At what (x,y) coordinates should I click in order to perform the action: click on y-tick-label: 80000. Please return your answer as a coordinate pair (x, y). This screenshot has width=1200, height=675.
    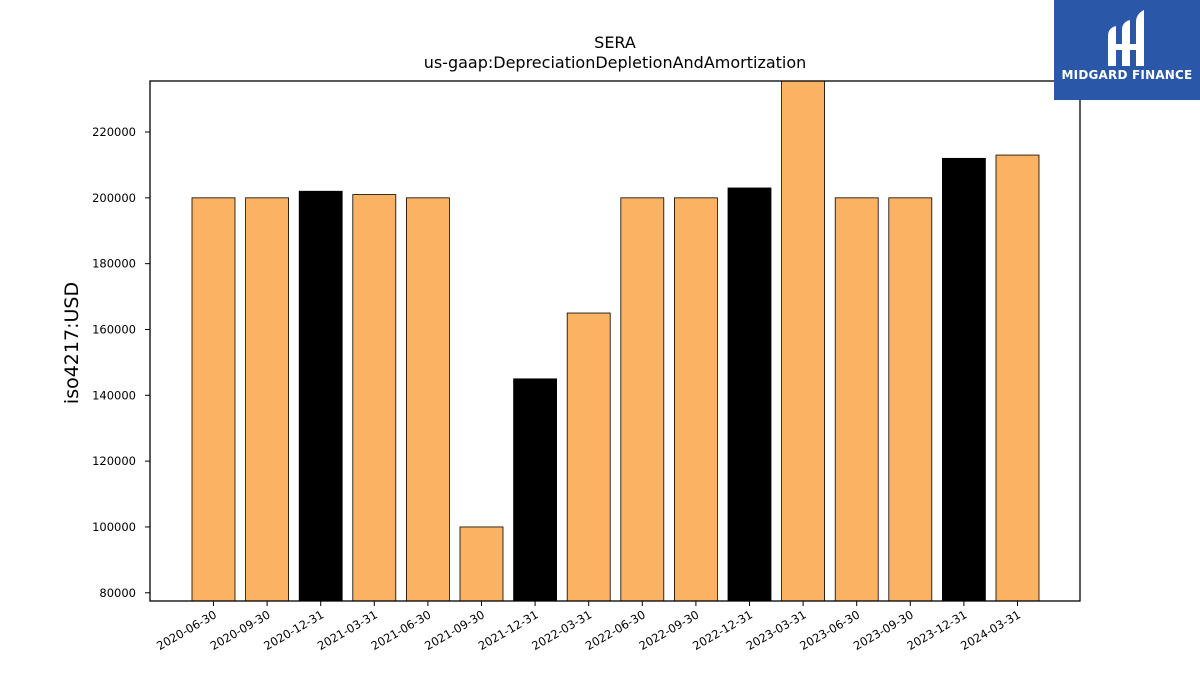
    Looking at the image, I should click on (117, 593).